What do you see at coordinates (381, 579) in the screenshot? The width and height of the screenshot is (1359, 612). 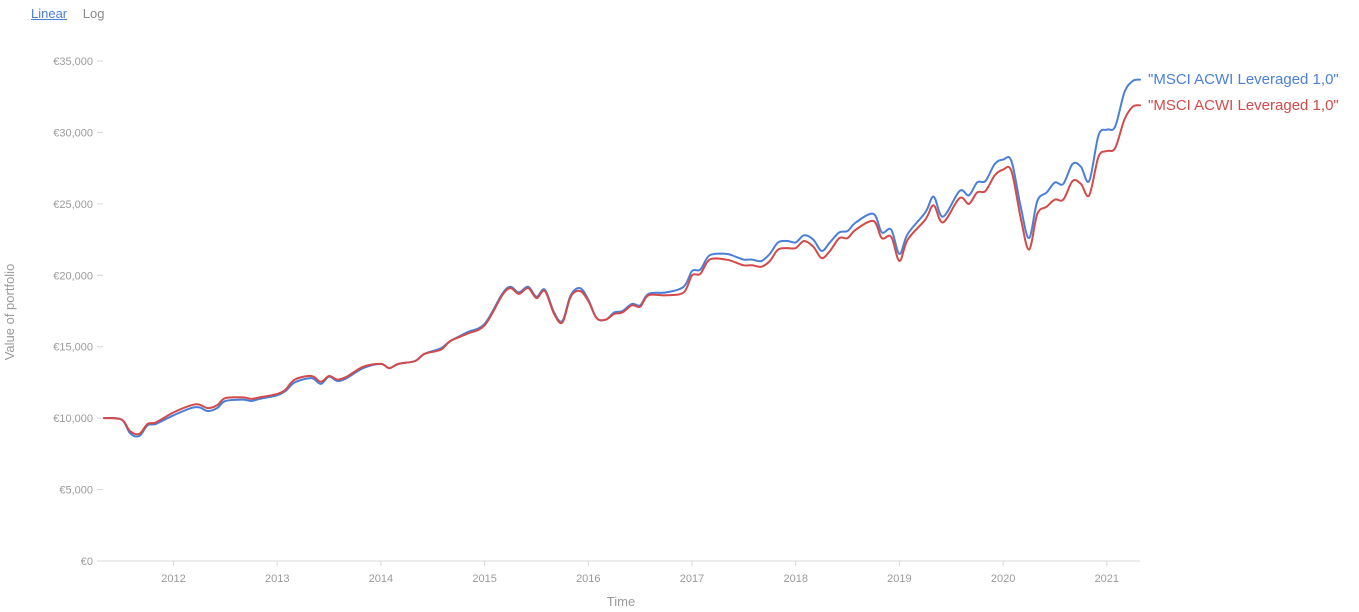 I see `x-tick-label: 2014` at bounding box center [381, 579].